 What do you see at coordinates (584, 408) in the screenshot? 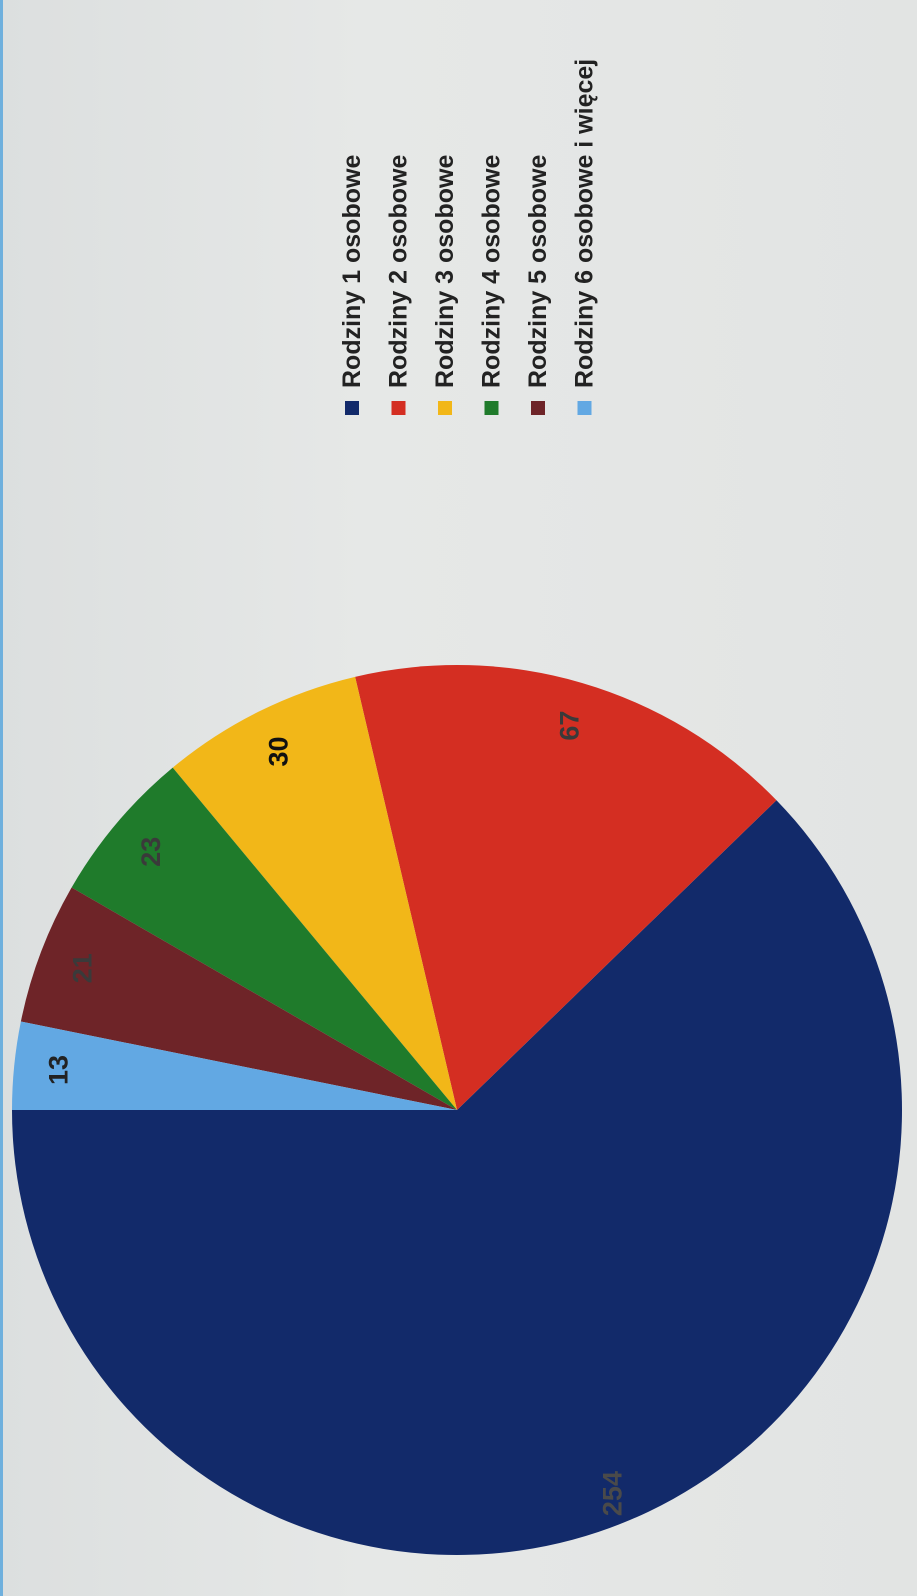
I see `legend-swatch-rodziny-6-osobowe-i-wi-cej` at bounding box center [584, 408].